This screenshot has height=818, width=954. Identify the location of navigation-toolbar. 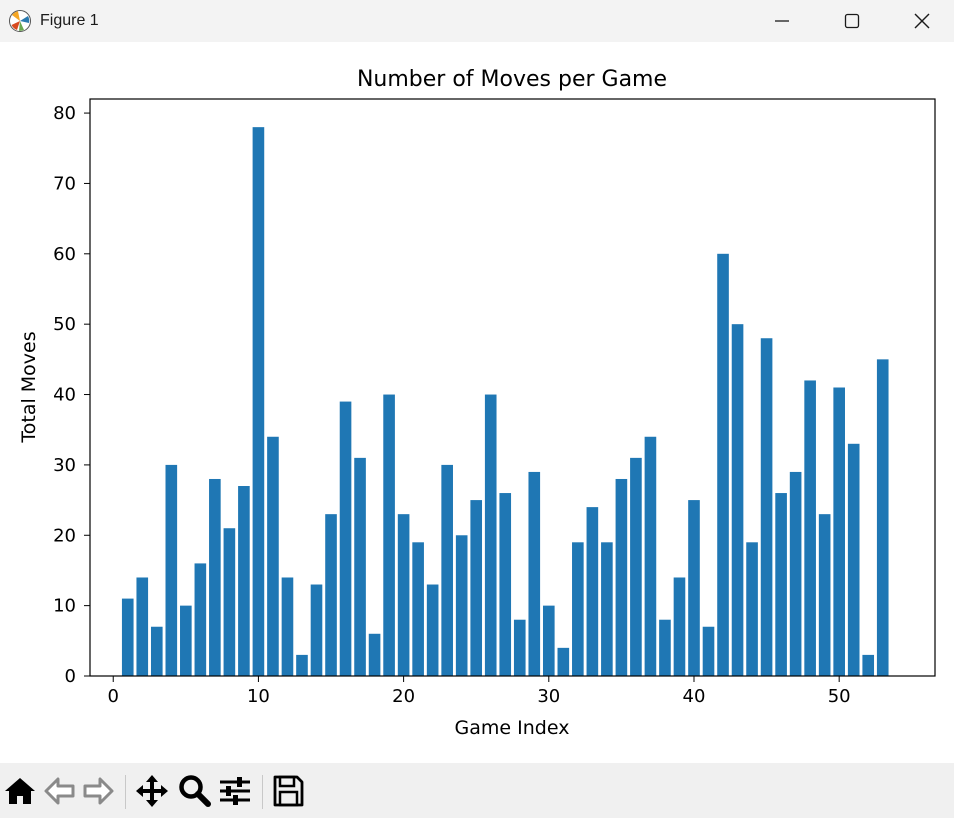
(477, 790).